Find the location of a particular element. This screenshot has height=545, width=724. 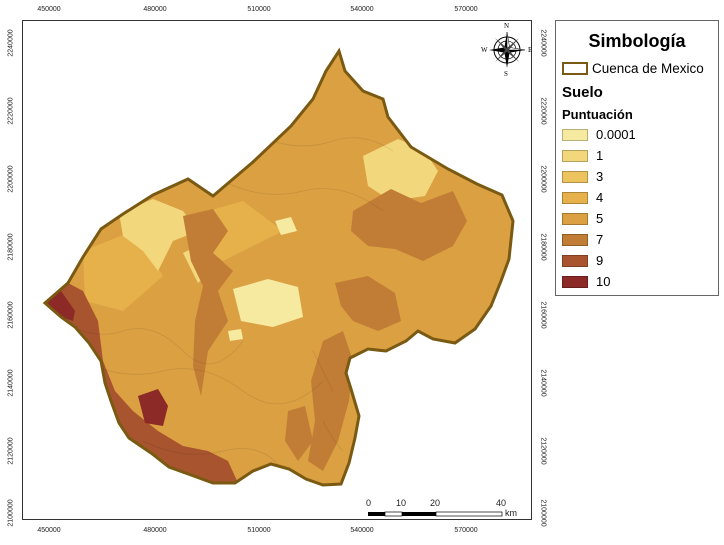

y-tick-left: 2180000 is located at coordinates (11, 247).